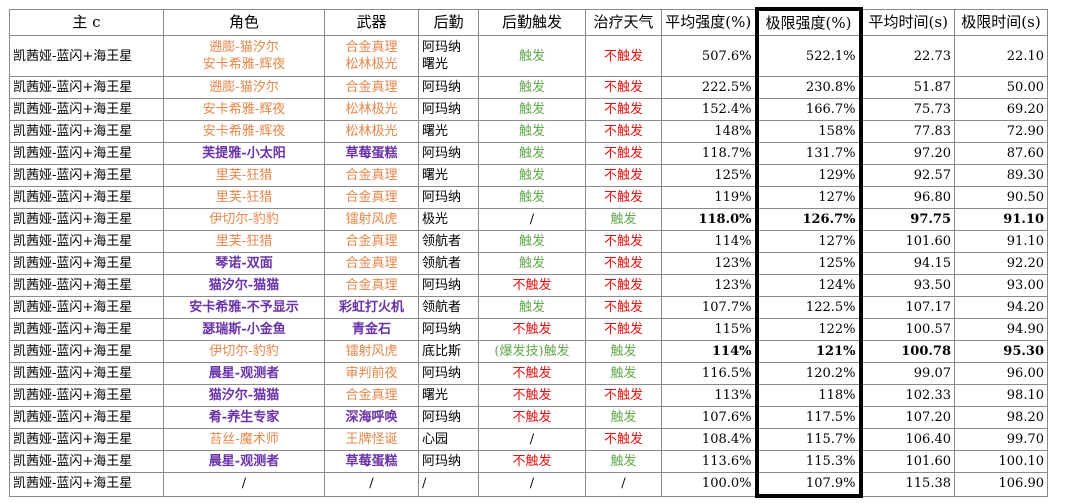 This screenshot has width=1080, height=503. What do you see at coordinates (371, 64) in the screenshot?
I see `cell-weapon-line: 松林极光` at bounding box center [371, 64].